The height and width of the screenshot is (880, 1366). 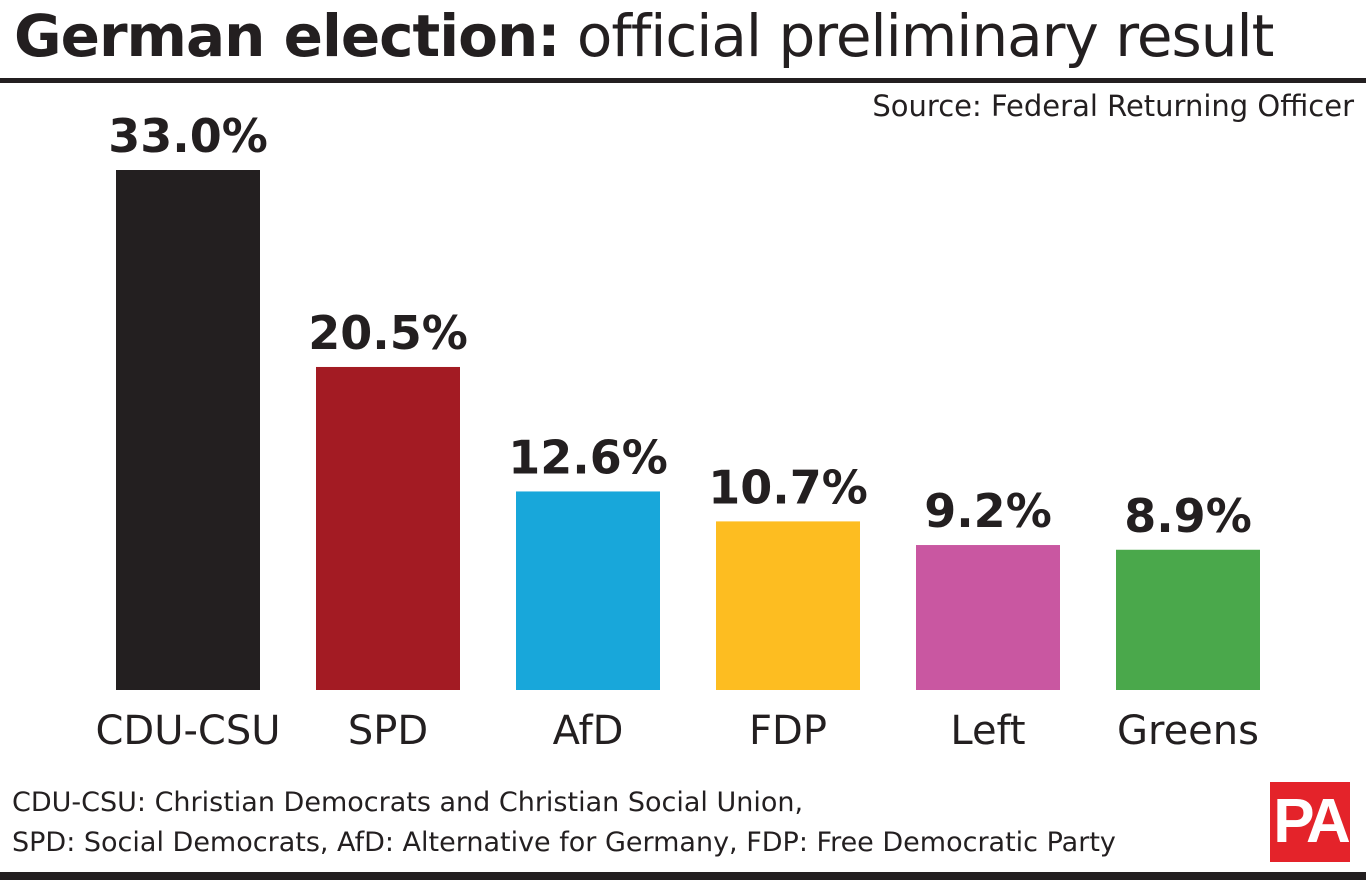 I want to click on bar-cdu-csu, so click(x=188, y=430).